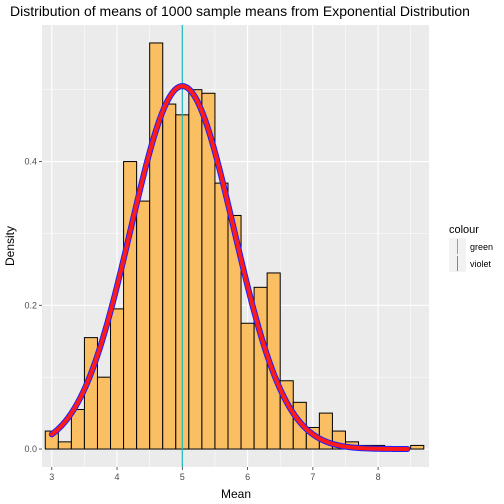 Image resolution: width=504 pixels, height=504 pixels. I want to click on legend-title: colour, so click(464, 230).